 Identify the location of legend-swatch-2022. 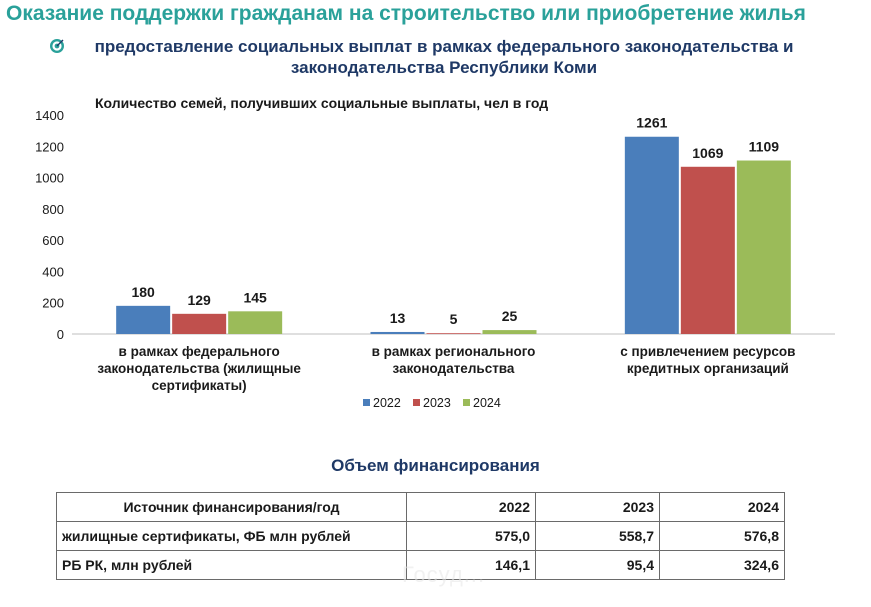
(366, 402).